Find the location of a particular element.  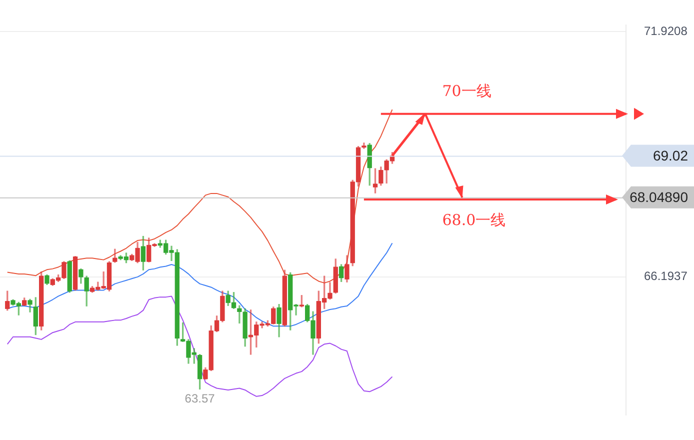

ref-line-label: 68.0一线 is located at coordinates (474, 219).